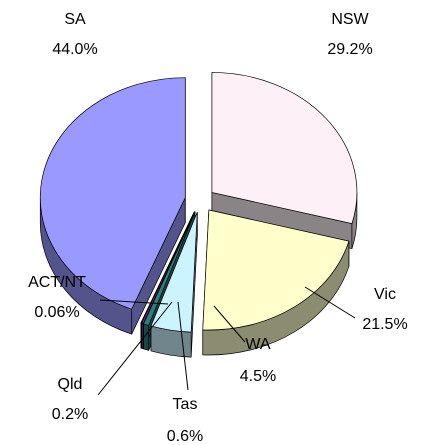 The width and height of the screenshot is (425, 445). What do you see at coordinates (56, 312) in the screenshot?
I see `slice-value-label: 0.06%` at bounding box center [56, 312].